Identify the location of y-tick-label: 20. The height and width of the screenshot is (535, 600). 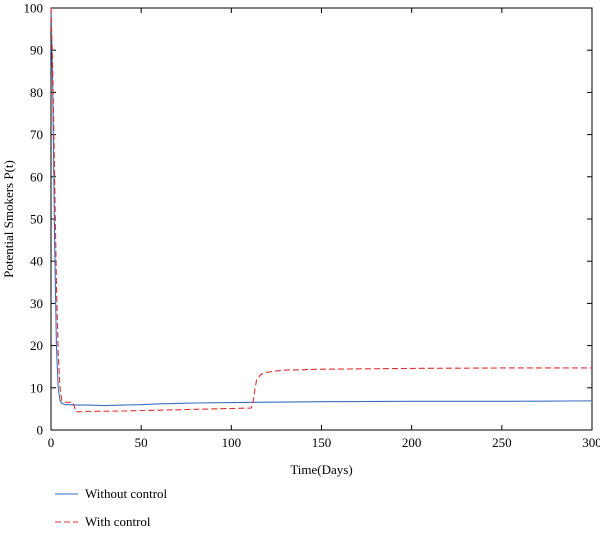
(36, 345).